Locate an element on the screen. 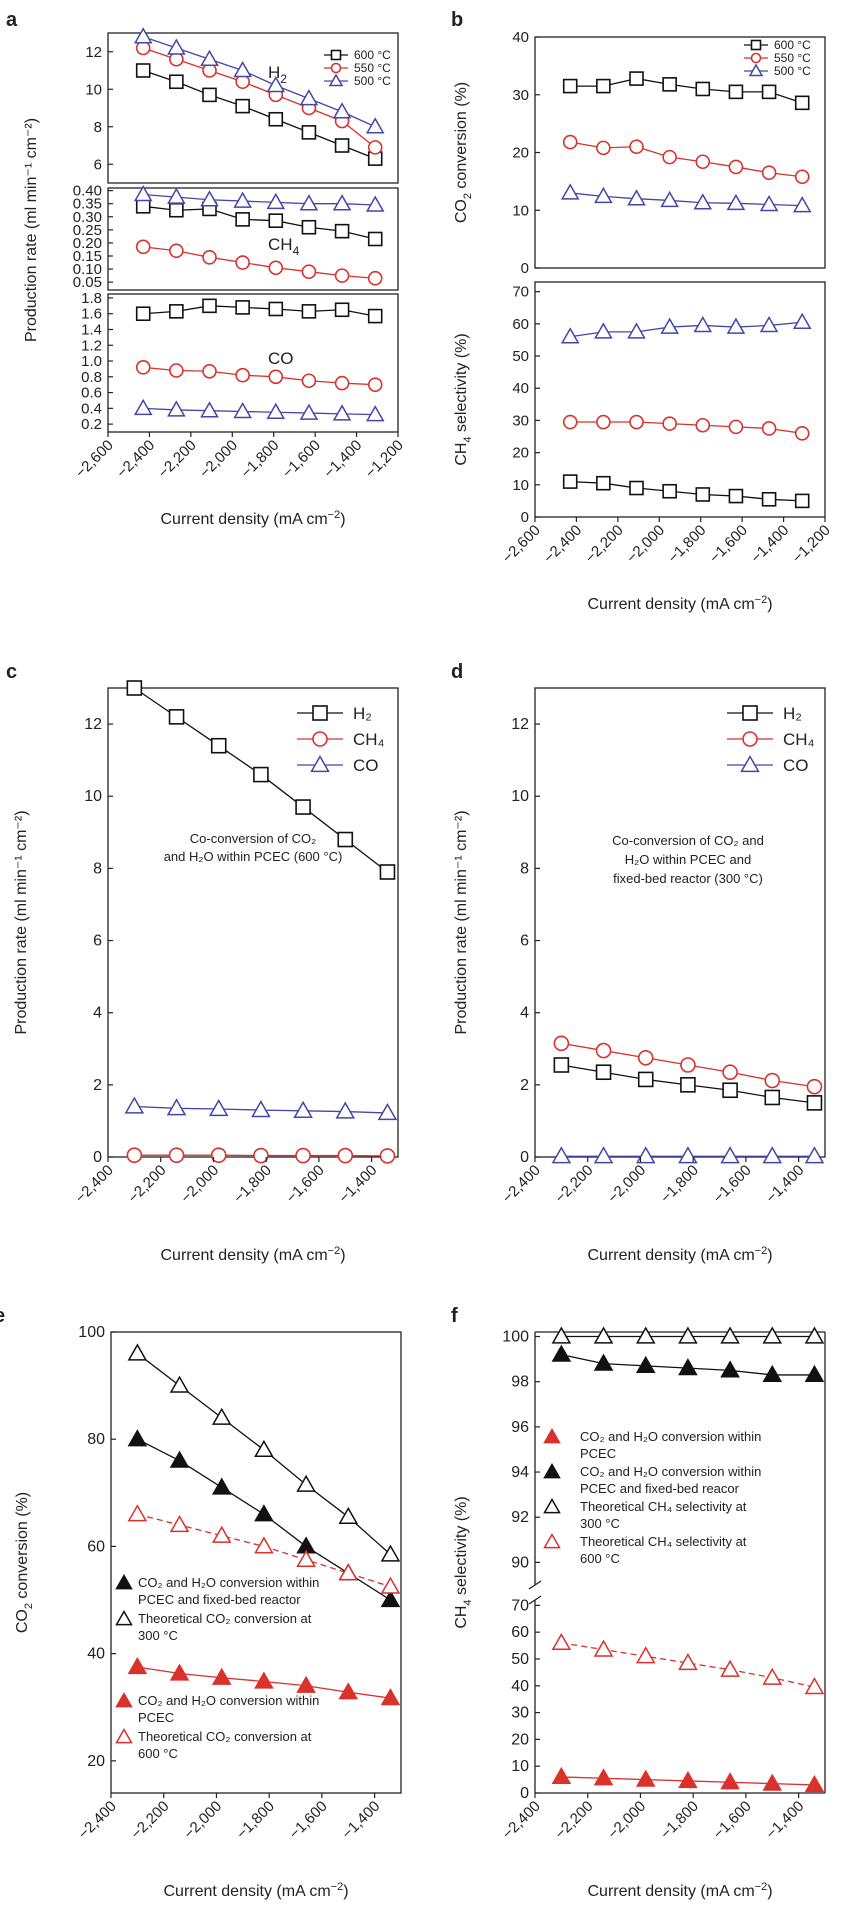 This screenshot has height=1908, width=849. y-tick-label: 10 is located at coordinates (520, 485).